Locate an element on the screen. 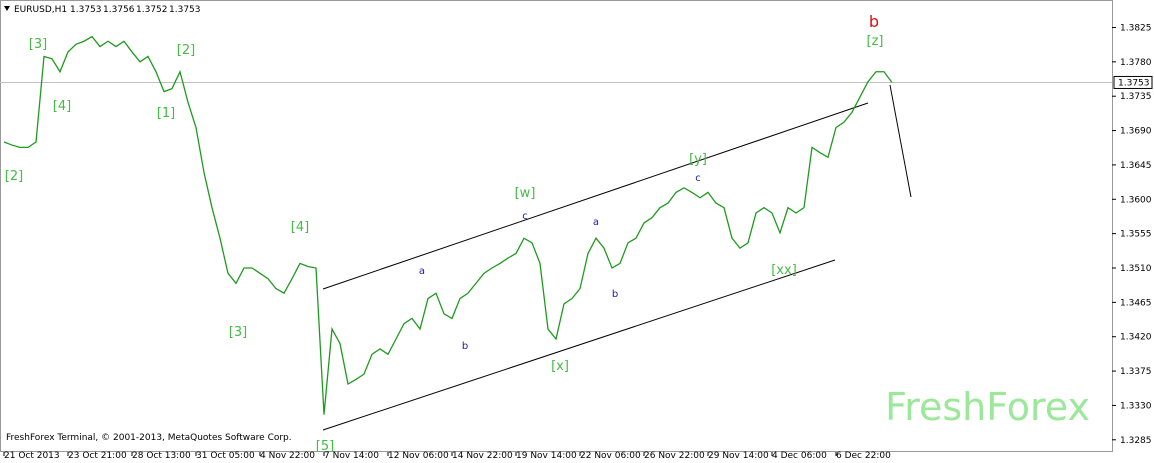  x-tick-label: 29 Nov 14:00 is located at coordinates (738, 456).